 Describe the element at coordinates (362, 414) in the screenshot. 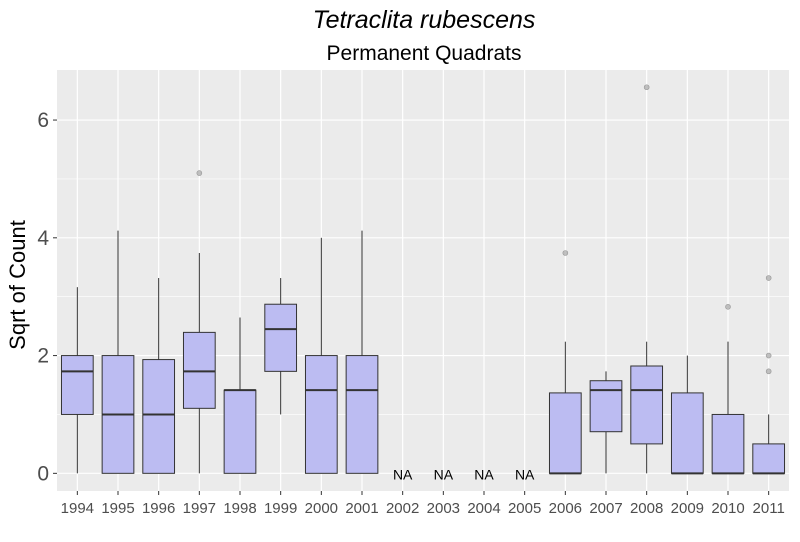

I see `box-2001` at that location.